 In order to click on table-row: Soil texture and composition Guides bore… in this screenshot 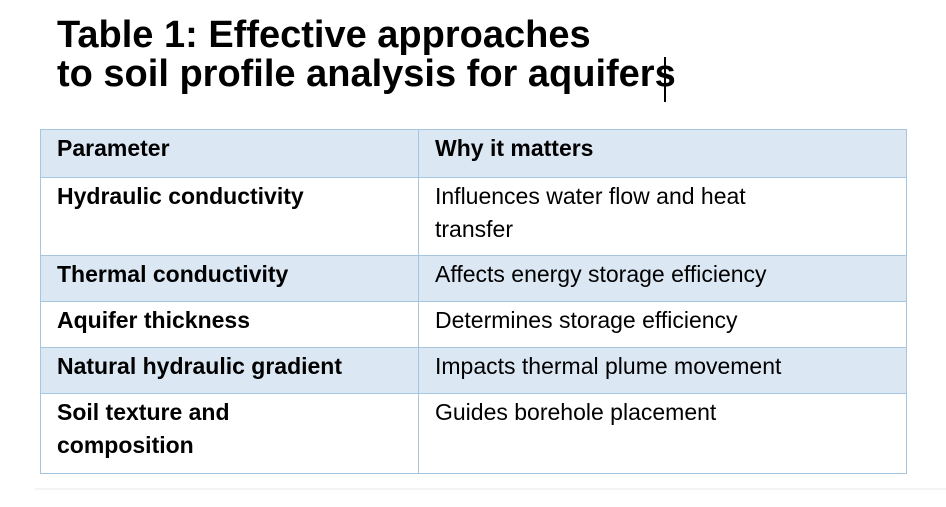, I will do `click(473, 433)`.